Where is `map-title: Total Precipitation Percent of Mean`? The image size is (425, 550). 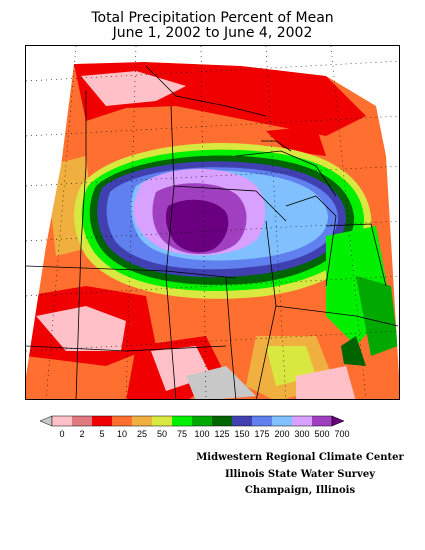
map-title: Total Precipitation Percent of Mean is located at coordinates (212, 18).